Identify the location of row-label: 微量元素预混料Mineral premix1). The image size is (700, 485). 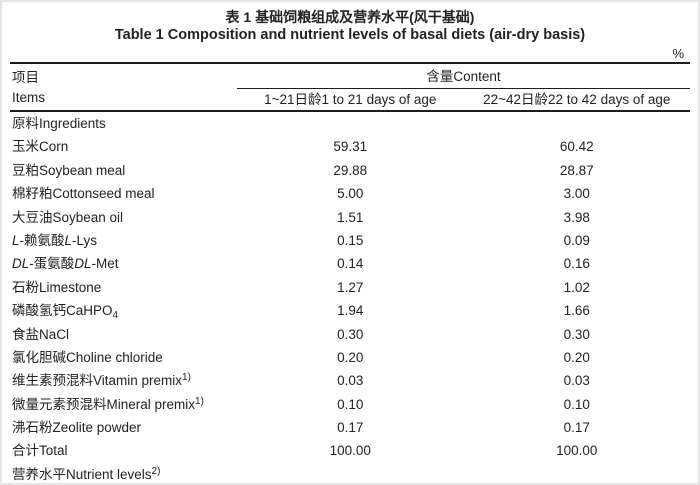
(108, 403).